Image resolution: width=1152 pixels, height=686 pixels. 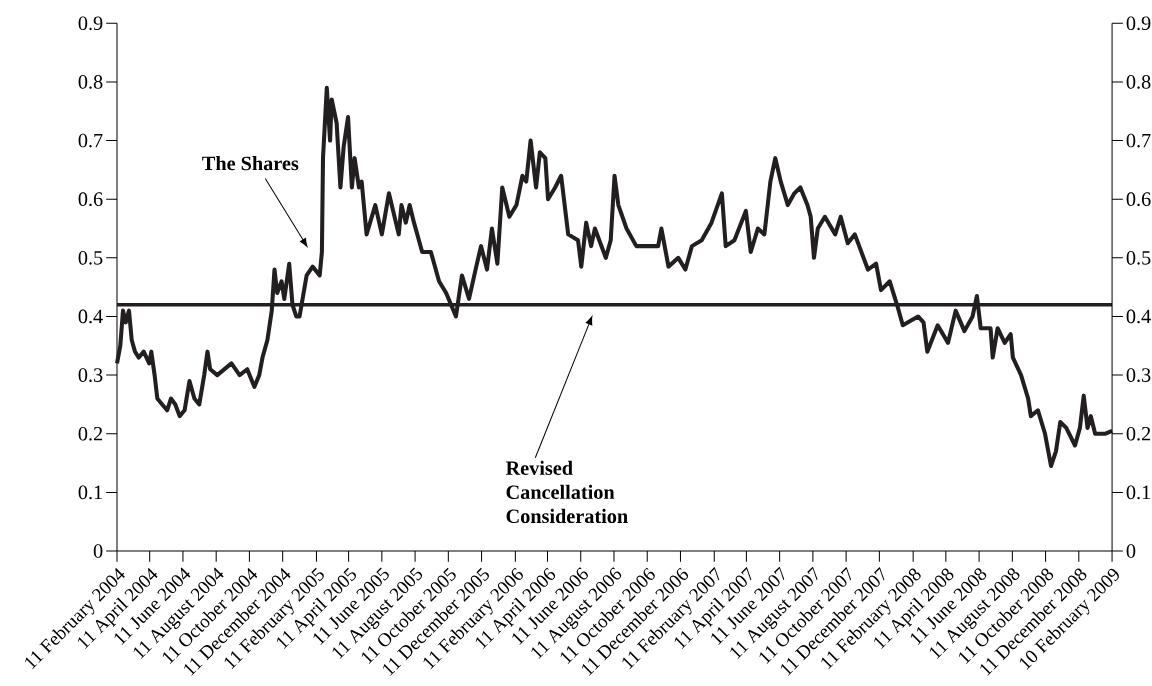 What do you see at coordinates (566, 492) in the screenshot?
I see `ref-line-label: Revised Cancellation Consideration` at bounding box center [566, 492].